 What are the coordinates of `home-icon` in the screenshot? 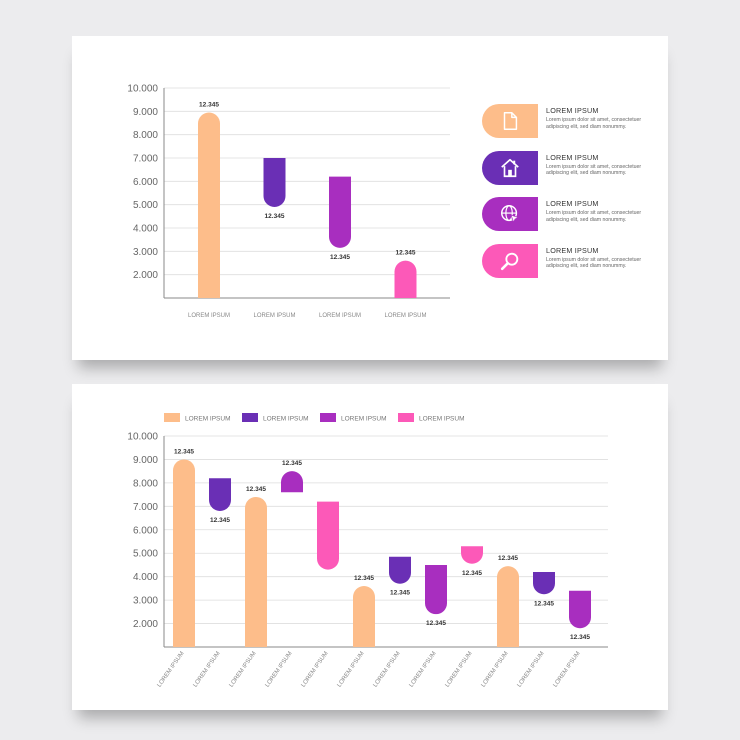 It's located at (510, 167).